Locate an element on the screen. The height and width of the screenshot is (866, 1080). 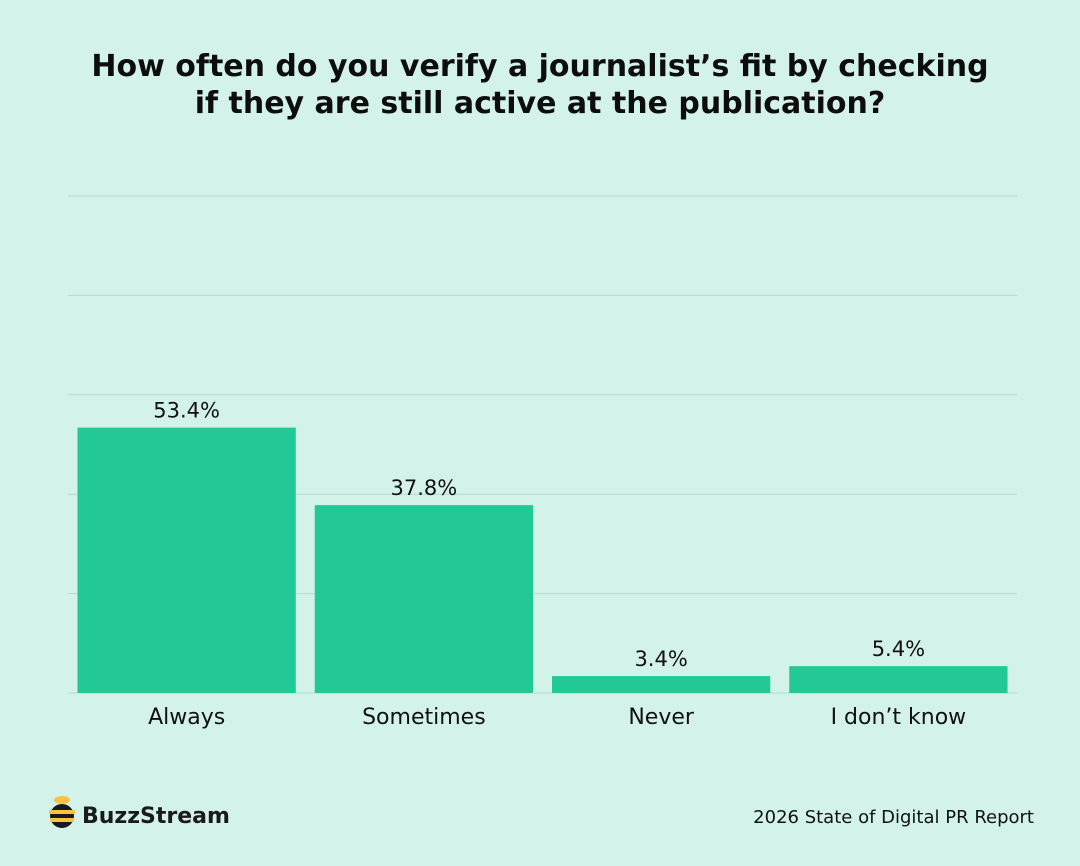
logo-icon is located at coordinates (62, 812).